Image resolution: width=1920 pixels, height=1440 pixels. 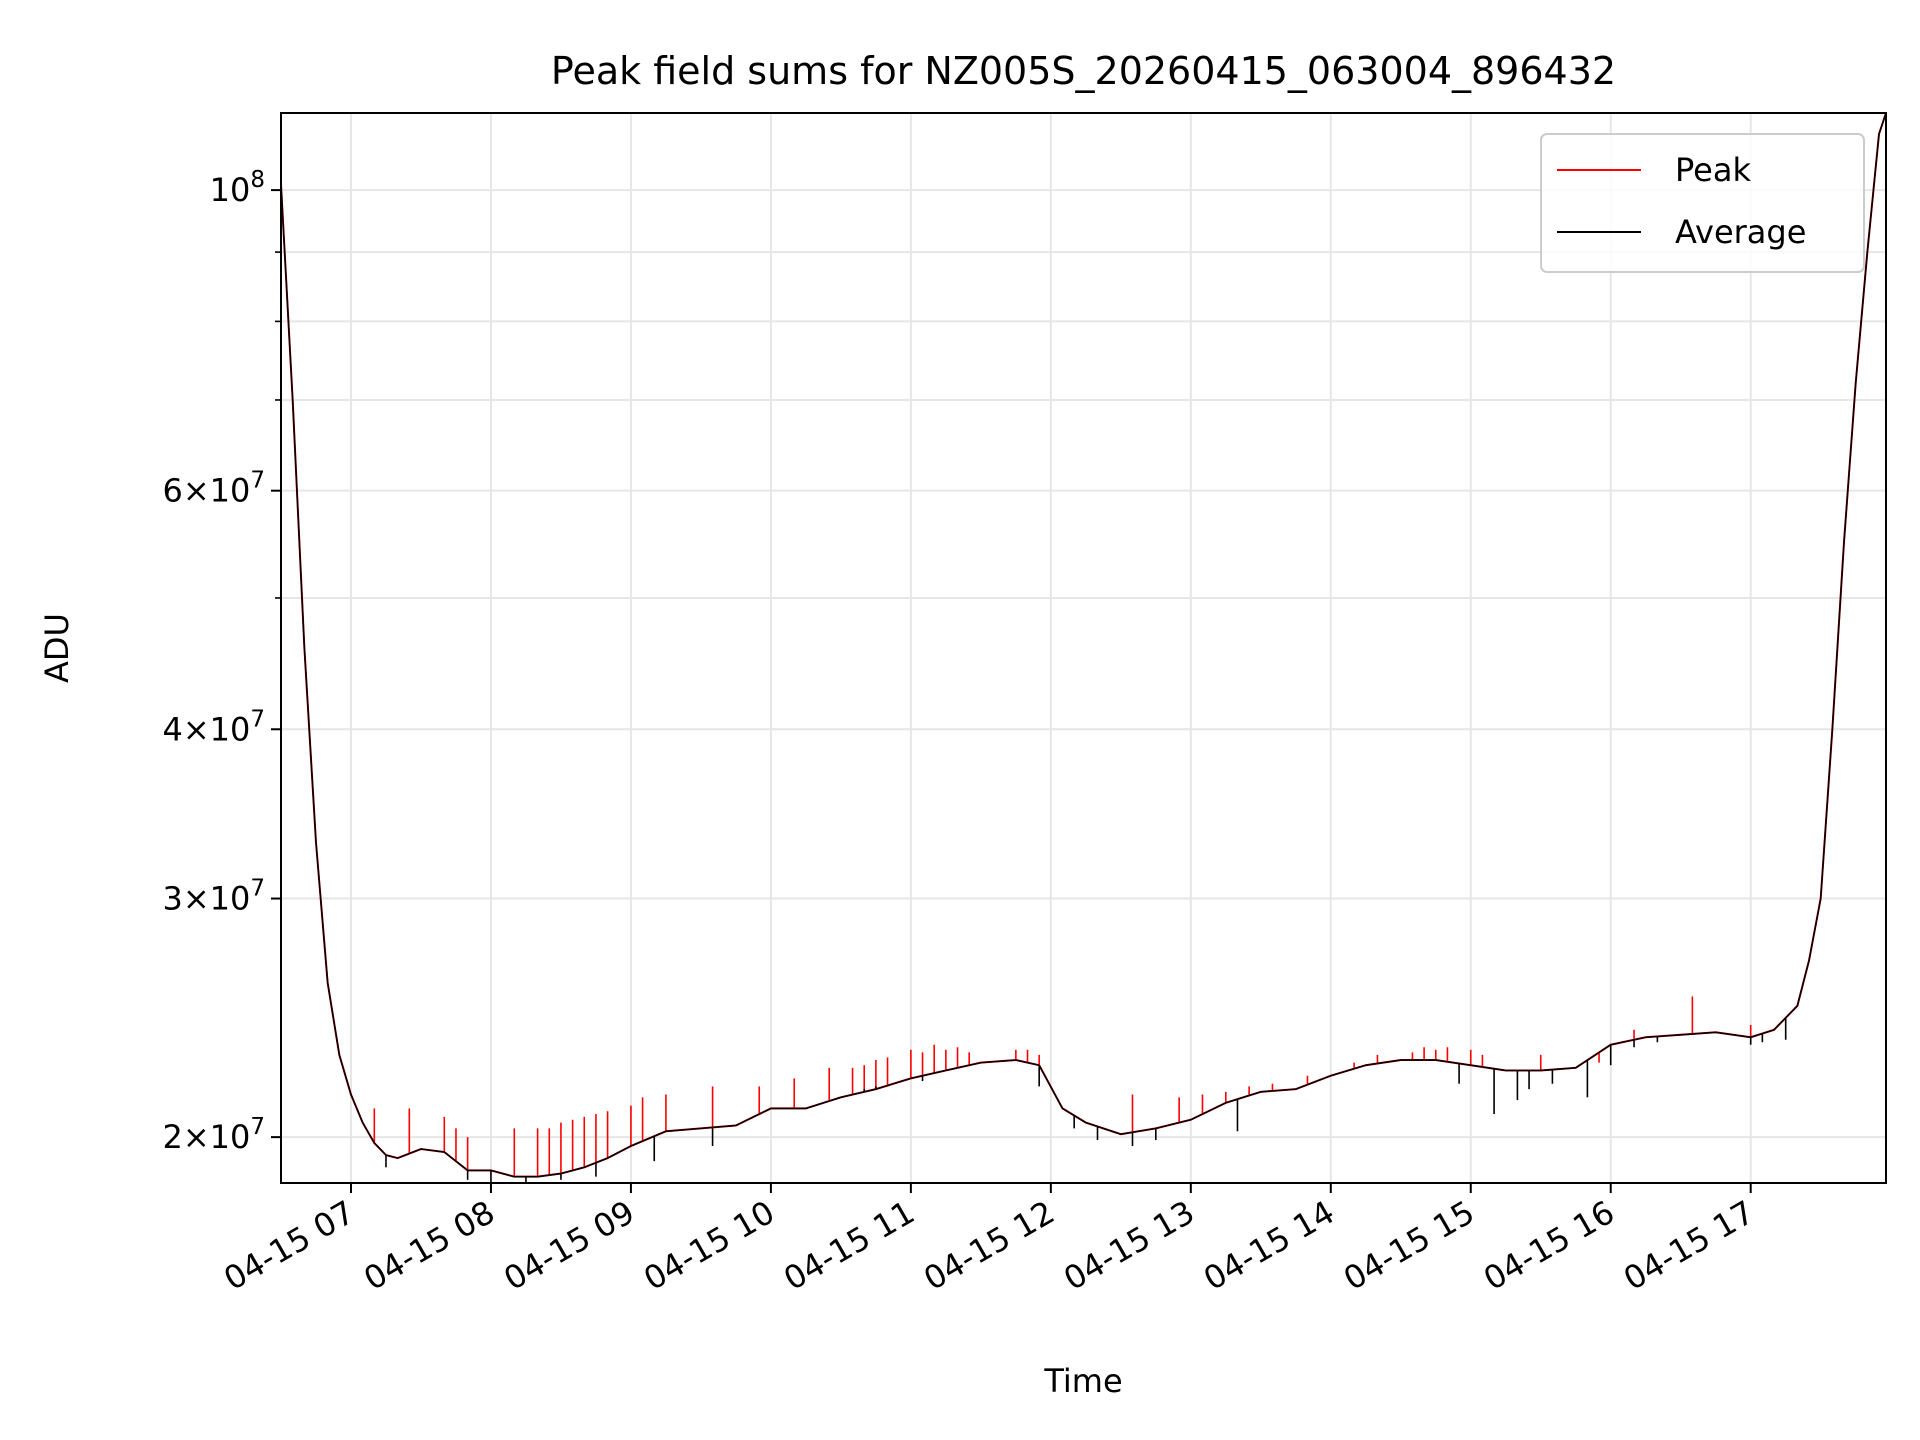 I want to click on y-tick-label: 4×107, so click(x=213, y=727).